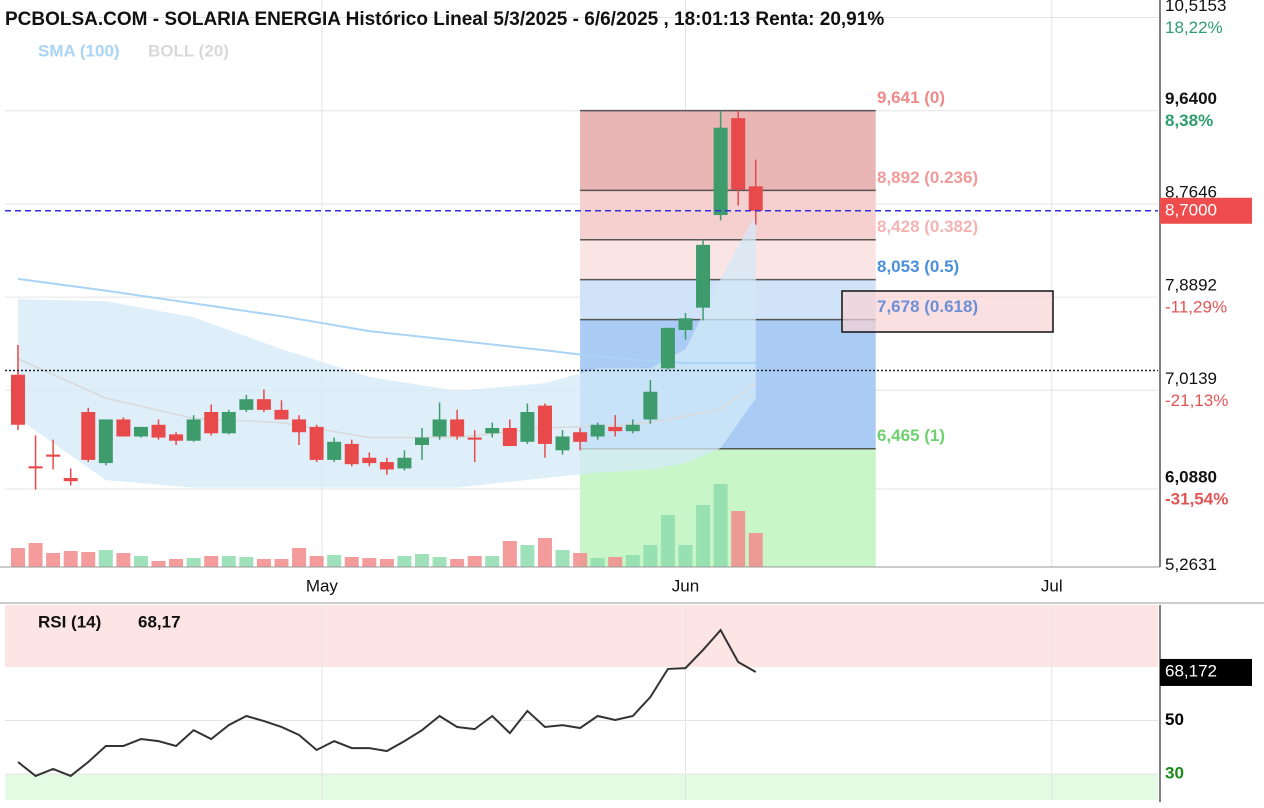  Describe the element at coordinates (387, 703) in the screenshot. I see `rsi-line` at that location.